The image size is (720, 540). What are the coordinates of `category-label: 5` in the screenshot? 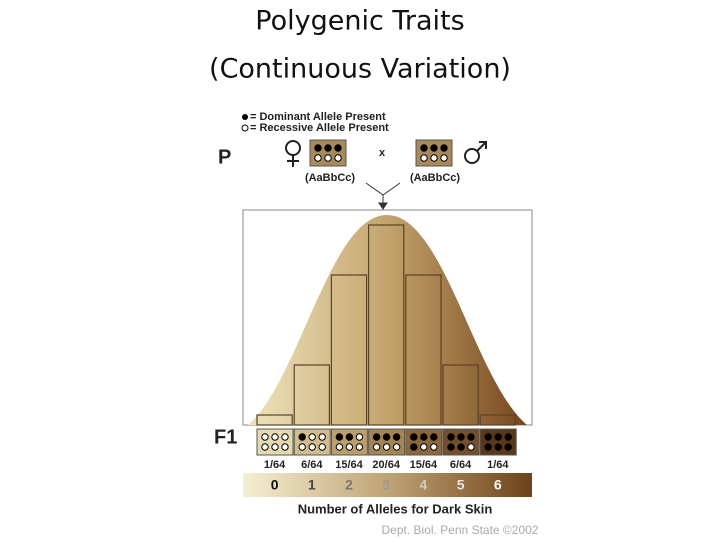 It's located at (461, 485).